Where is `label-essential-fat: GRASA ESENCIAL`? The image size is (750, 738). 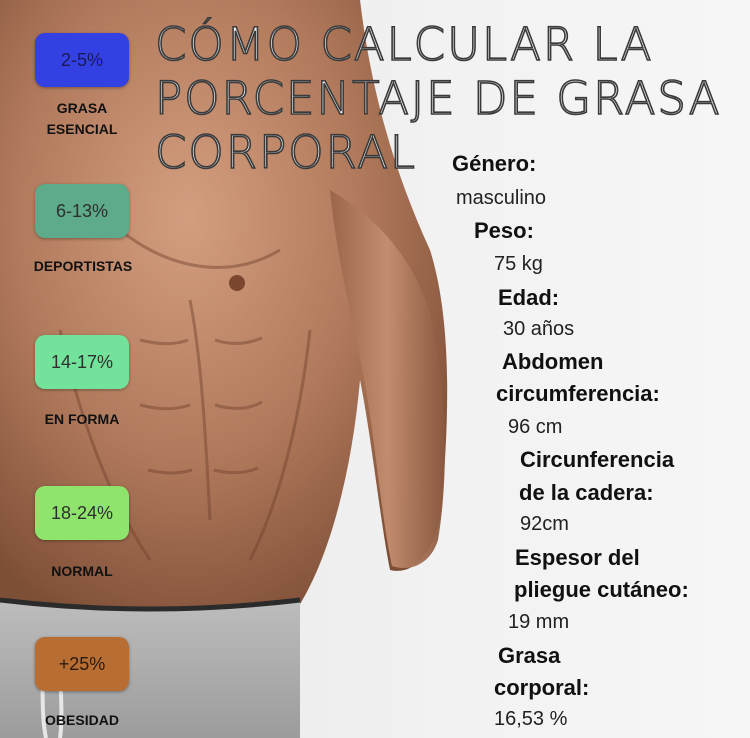
label-essential-fat: GRASA ESENCIAL is located at coordinates (82, 118).